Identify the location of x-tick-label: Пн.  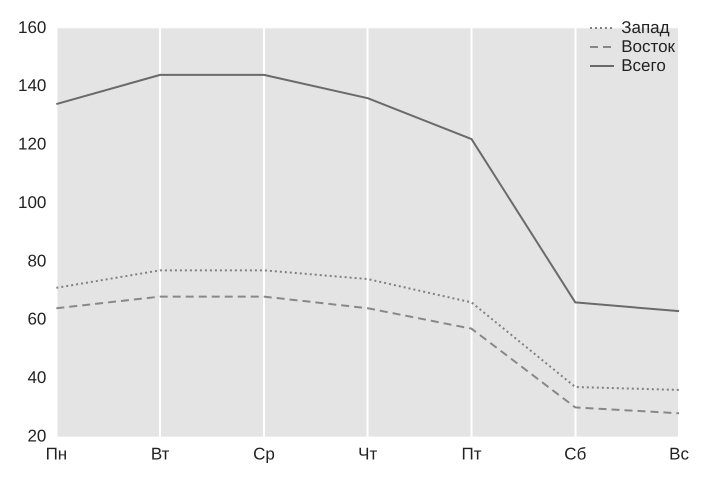
(57, 454).